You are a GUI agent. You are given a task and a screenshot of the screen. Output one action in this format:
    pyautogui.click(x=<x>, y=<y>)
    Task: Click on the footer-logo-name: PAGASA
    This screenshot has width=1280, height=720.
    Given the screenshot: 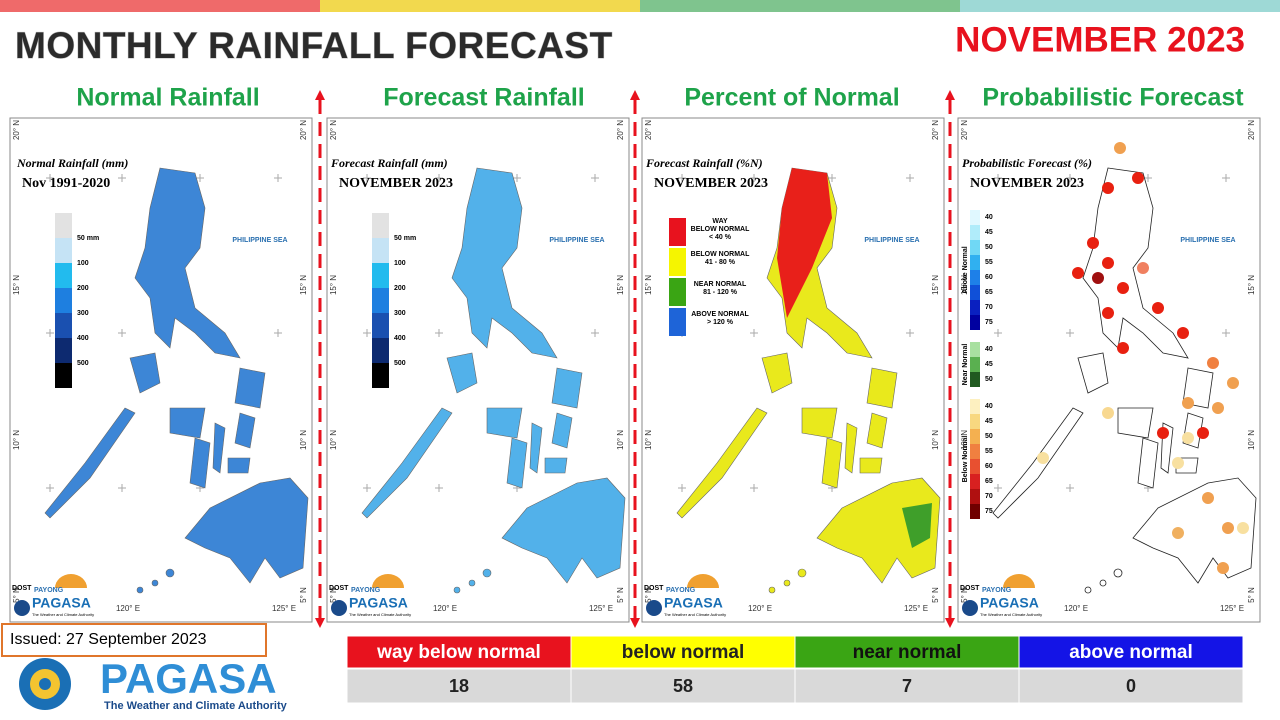 What is the action you would take?
    pyautogui.click(x=188, y=678)
    